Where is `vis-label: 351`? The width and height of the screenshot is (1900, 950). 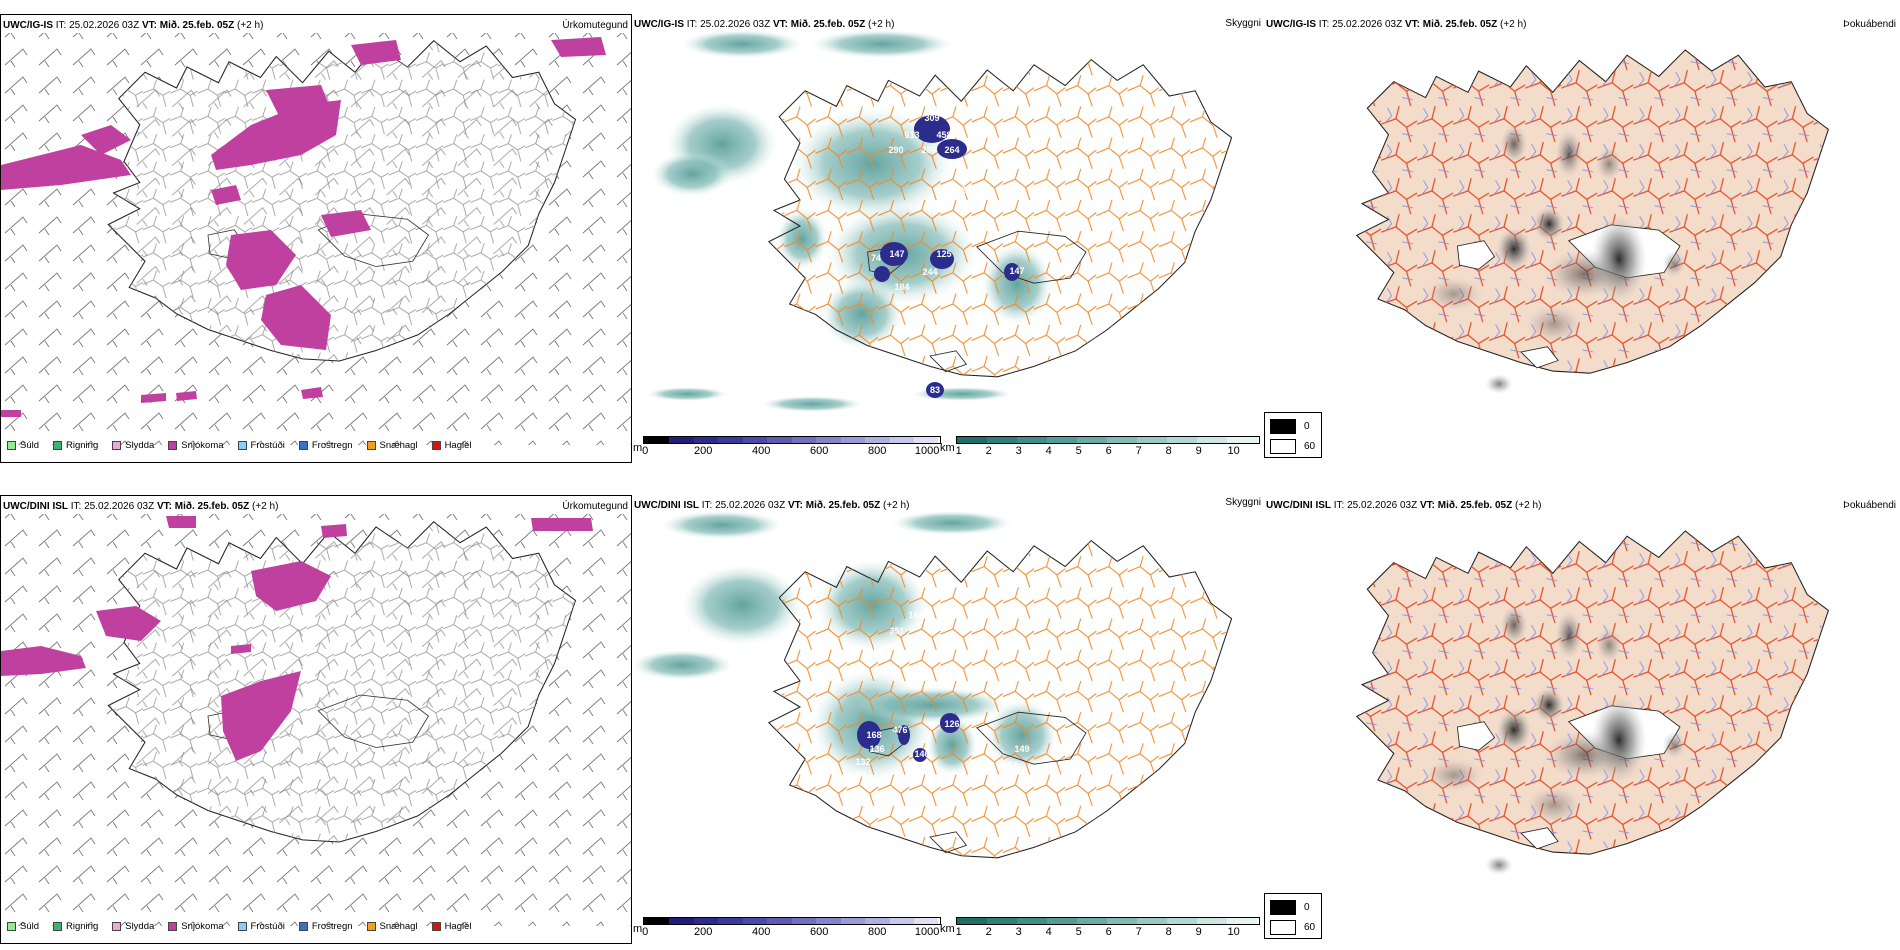
vis-label: 351 is located at coordinates (896, 631).